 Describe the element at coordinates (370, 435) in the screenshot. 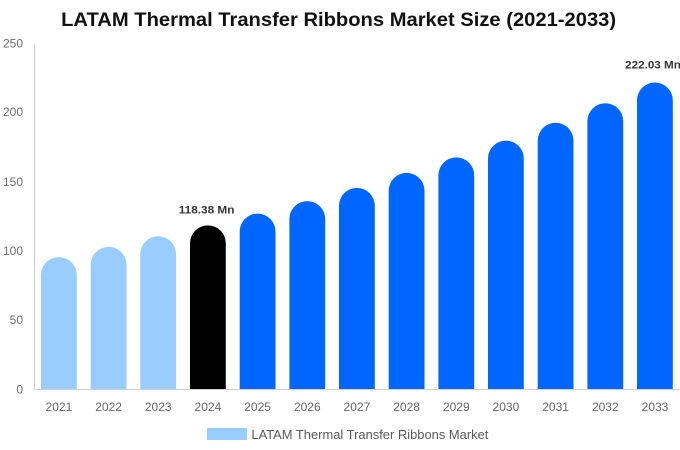

I see `svg-text:LATAM Thermal Transfer Ribbons: LATAM Thermal Transfer Ribbons Market` at that location.